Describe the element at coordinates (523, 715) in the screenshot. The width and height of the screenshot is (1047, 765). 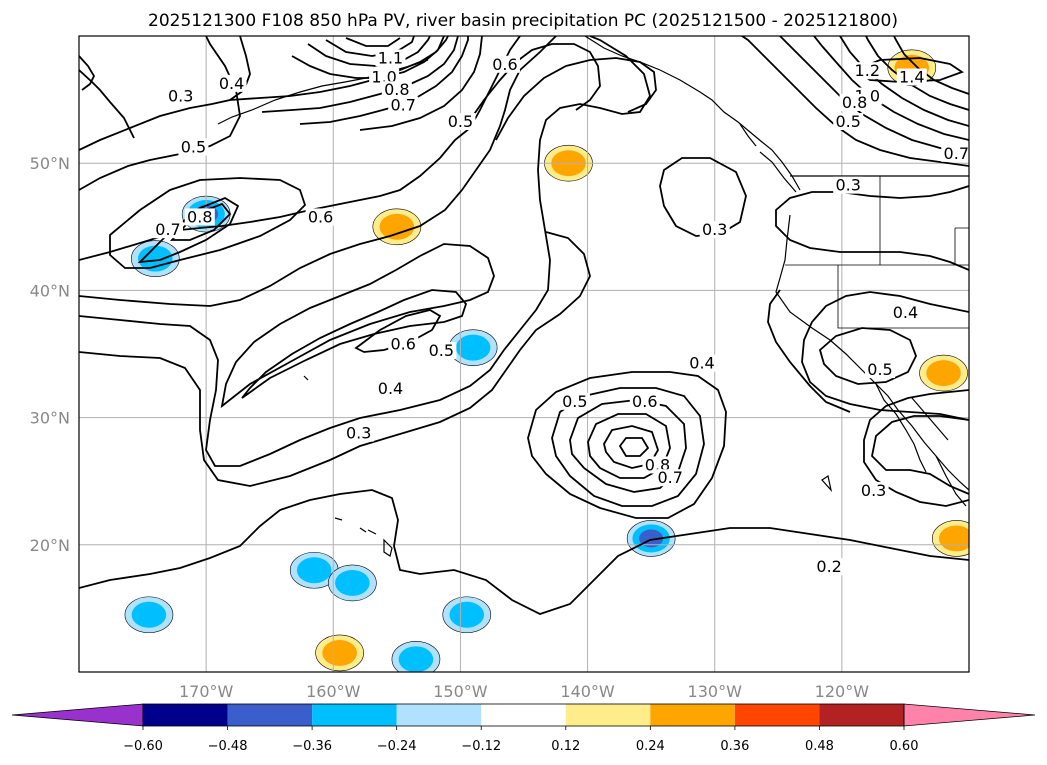
I see `colorbar-frame` at that location.